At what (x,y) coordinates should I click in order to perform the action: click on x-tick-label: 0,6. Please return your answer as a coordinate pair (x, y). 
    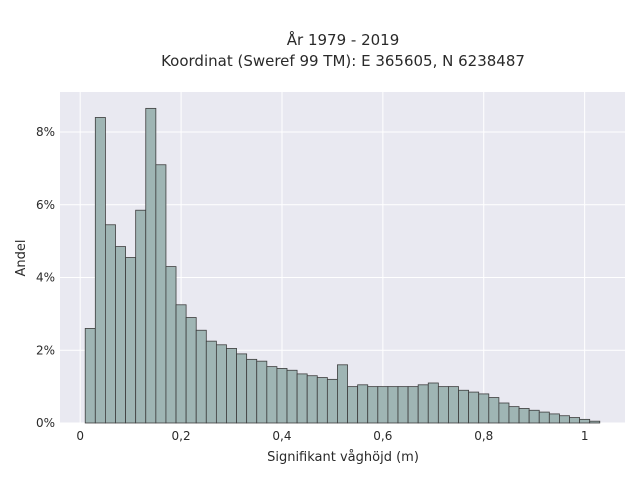
    Looking at the image, I should click on (382, 436).